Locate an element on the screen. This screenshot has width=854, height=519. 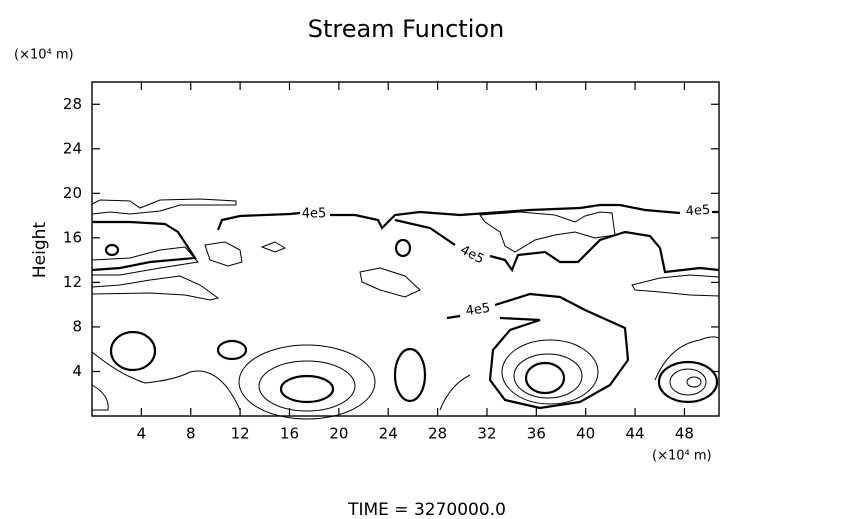
y-tick-label: 16 is located at coordinates (72, 237).